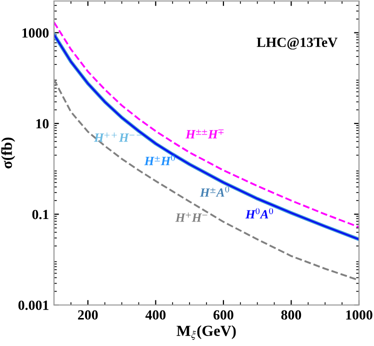  What do you see at coordinates (155, 315) in the screenshot?
I see `x-tick-label: 400` at bounding box center [155, 315].